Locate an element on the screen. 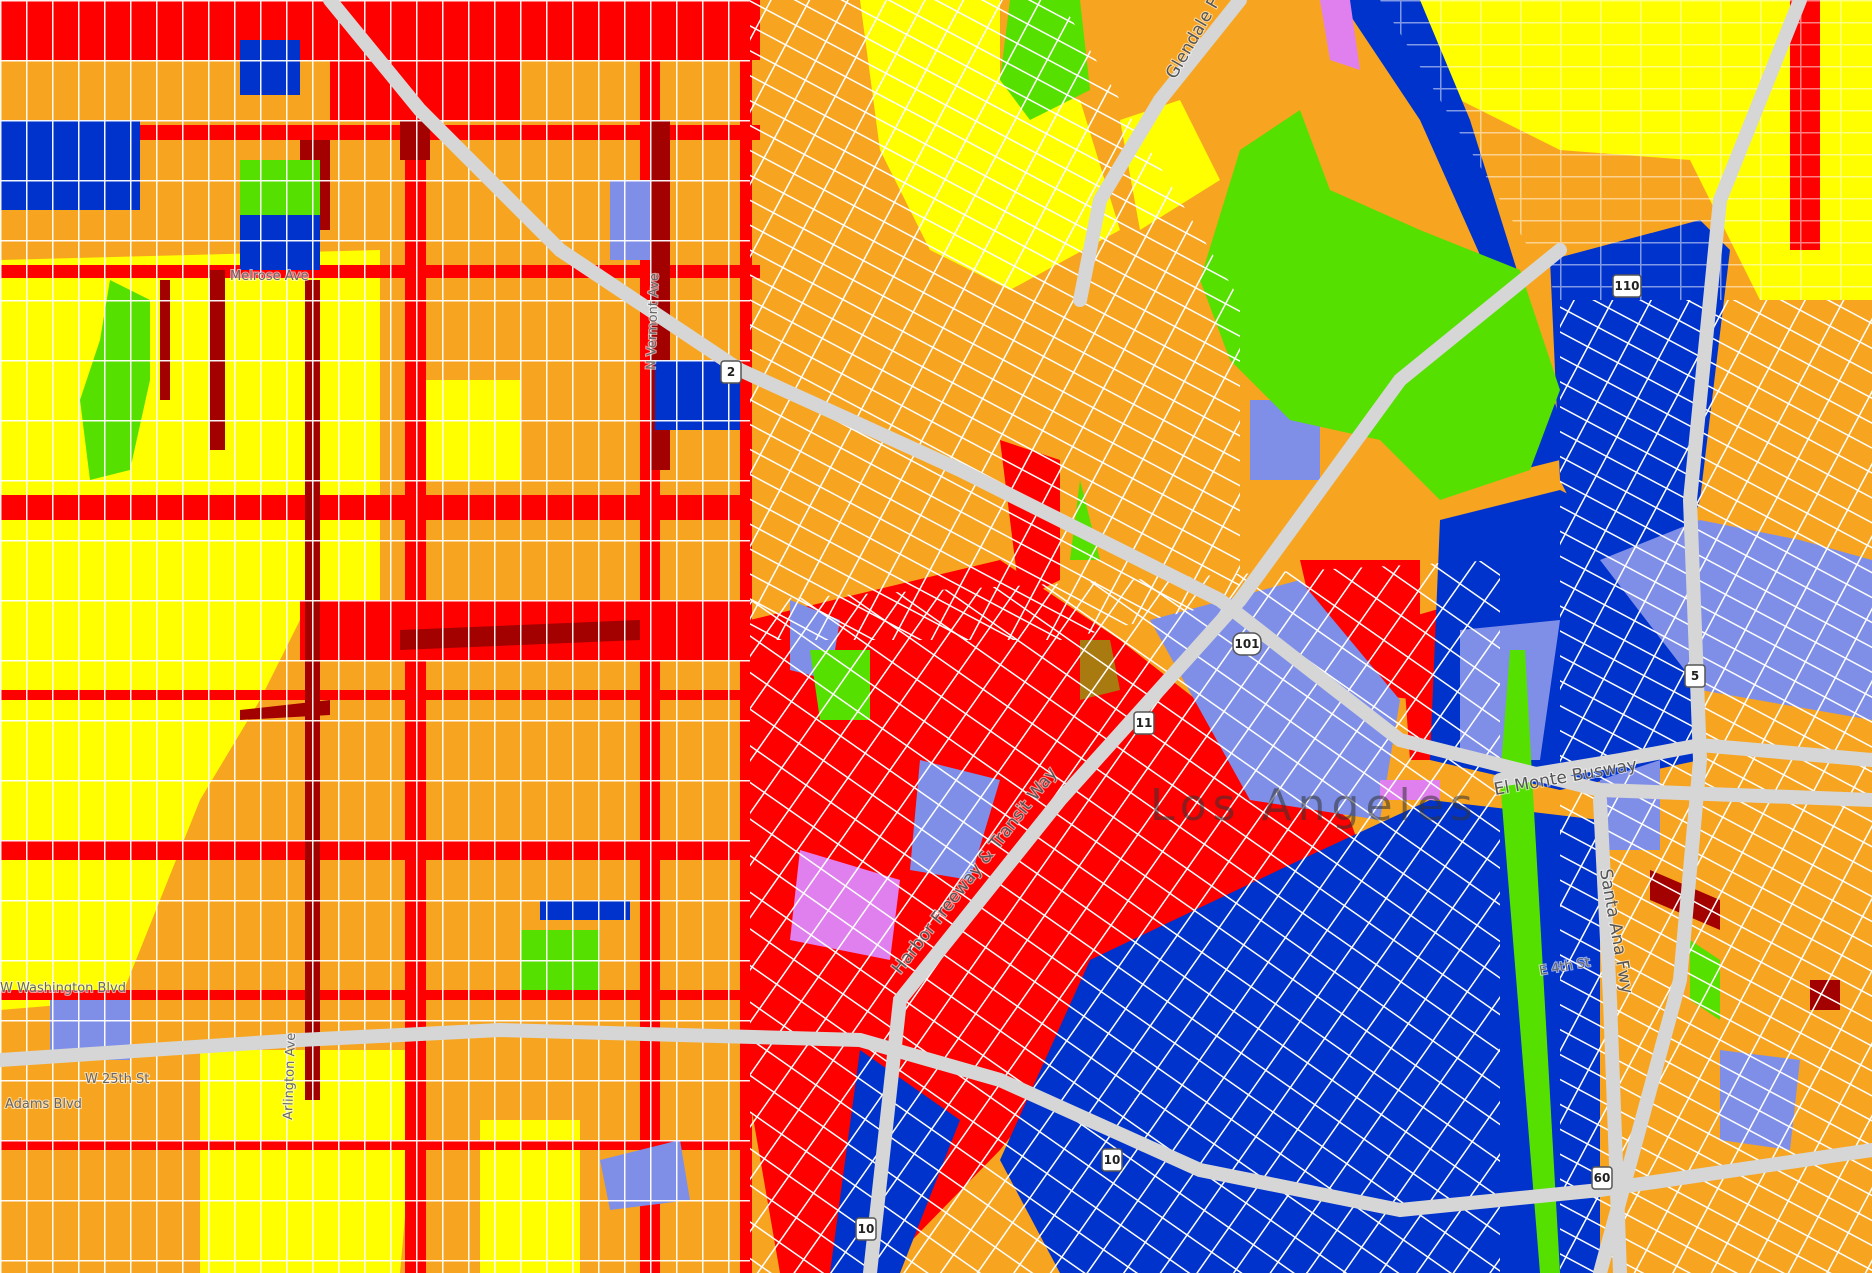 Image resolution: width=1872 pixels, height=1273 pixels. shield-11-icon: 11 is located at coordinates (1144, 723).